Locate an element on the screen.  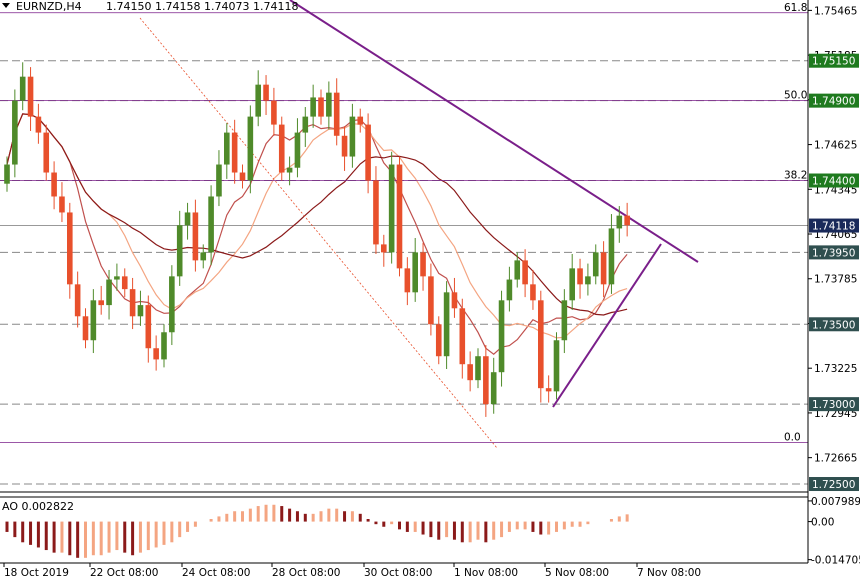
level-badge-label: 1.73950 is located at coordinates (833, 253).